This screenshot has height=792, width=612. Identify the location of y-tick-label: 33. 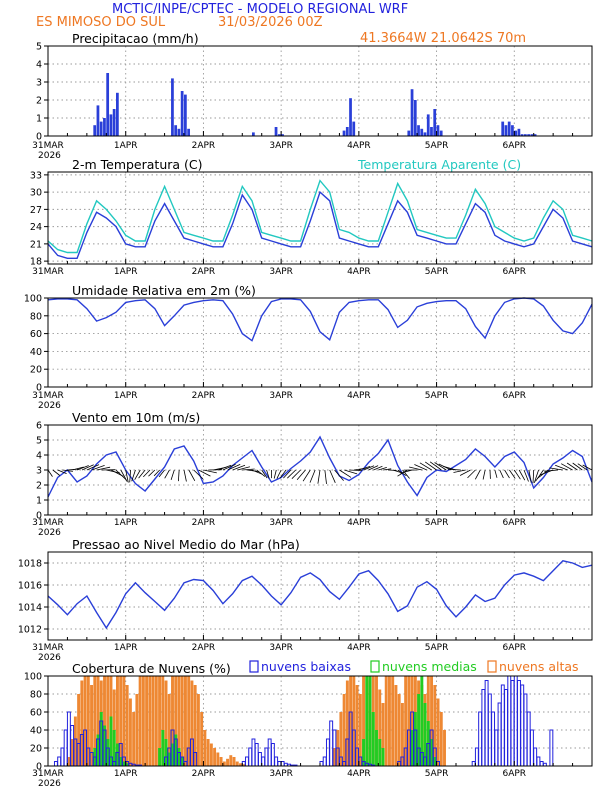
(36, 175).